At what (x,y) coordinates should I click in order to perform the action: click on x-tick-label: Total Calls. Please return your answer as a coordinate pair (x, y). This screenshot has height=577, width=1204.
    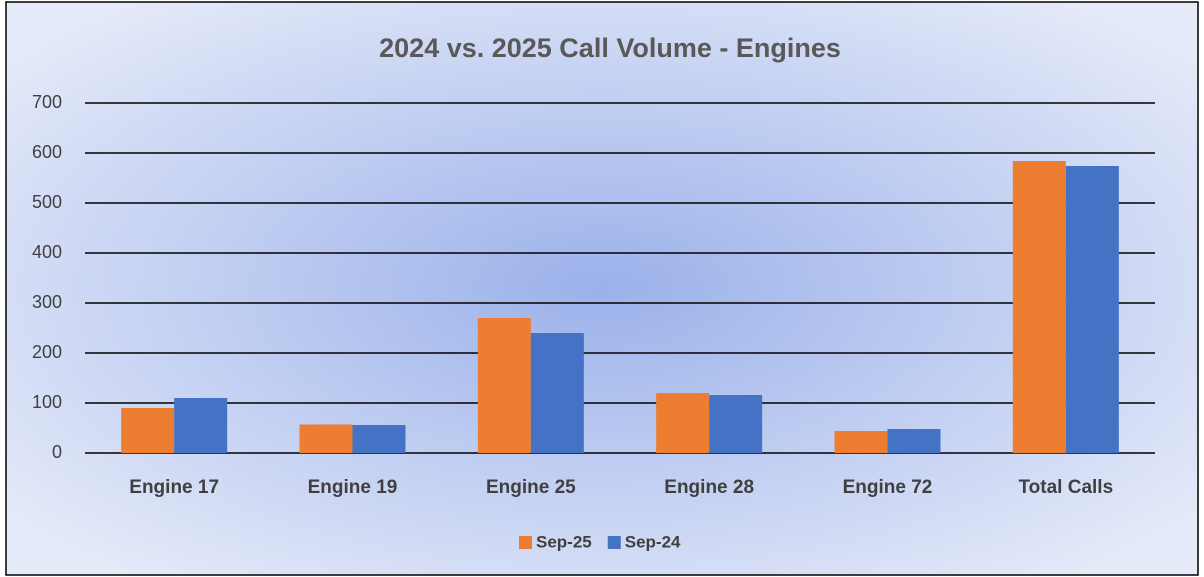
    Looking at the image, I should click on (1065, 487).